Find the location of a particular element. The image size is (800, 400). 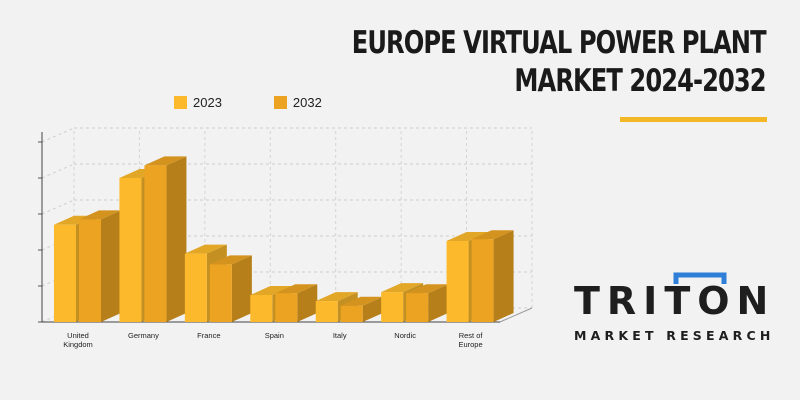

triton-logo: TRITON MARKET RESEARCH is located at coordinates (672, 308).